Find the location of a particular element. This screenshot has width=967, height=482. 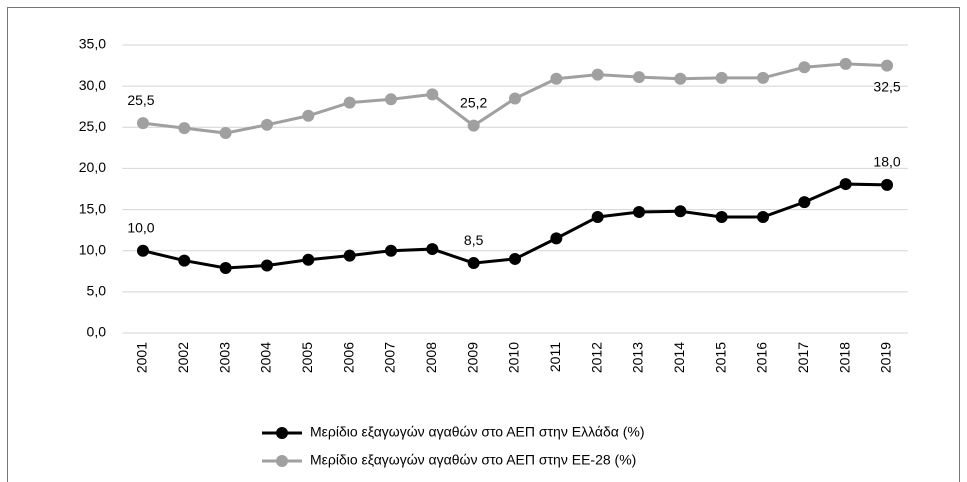

data-label: 25,5 is located at coordinates (140, 100).